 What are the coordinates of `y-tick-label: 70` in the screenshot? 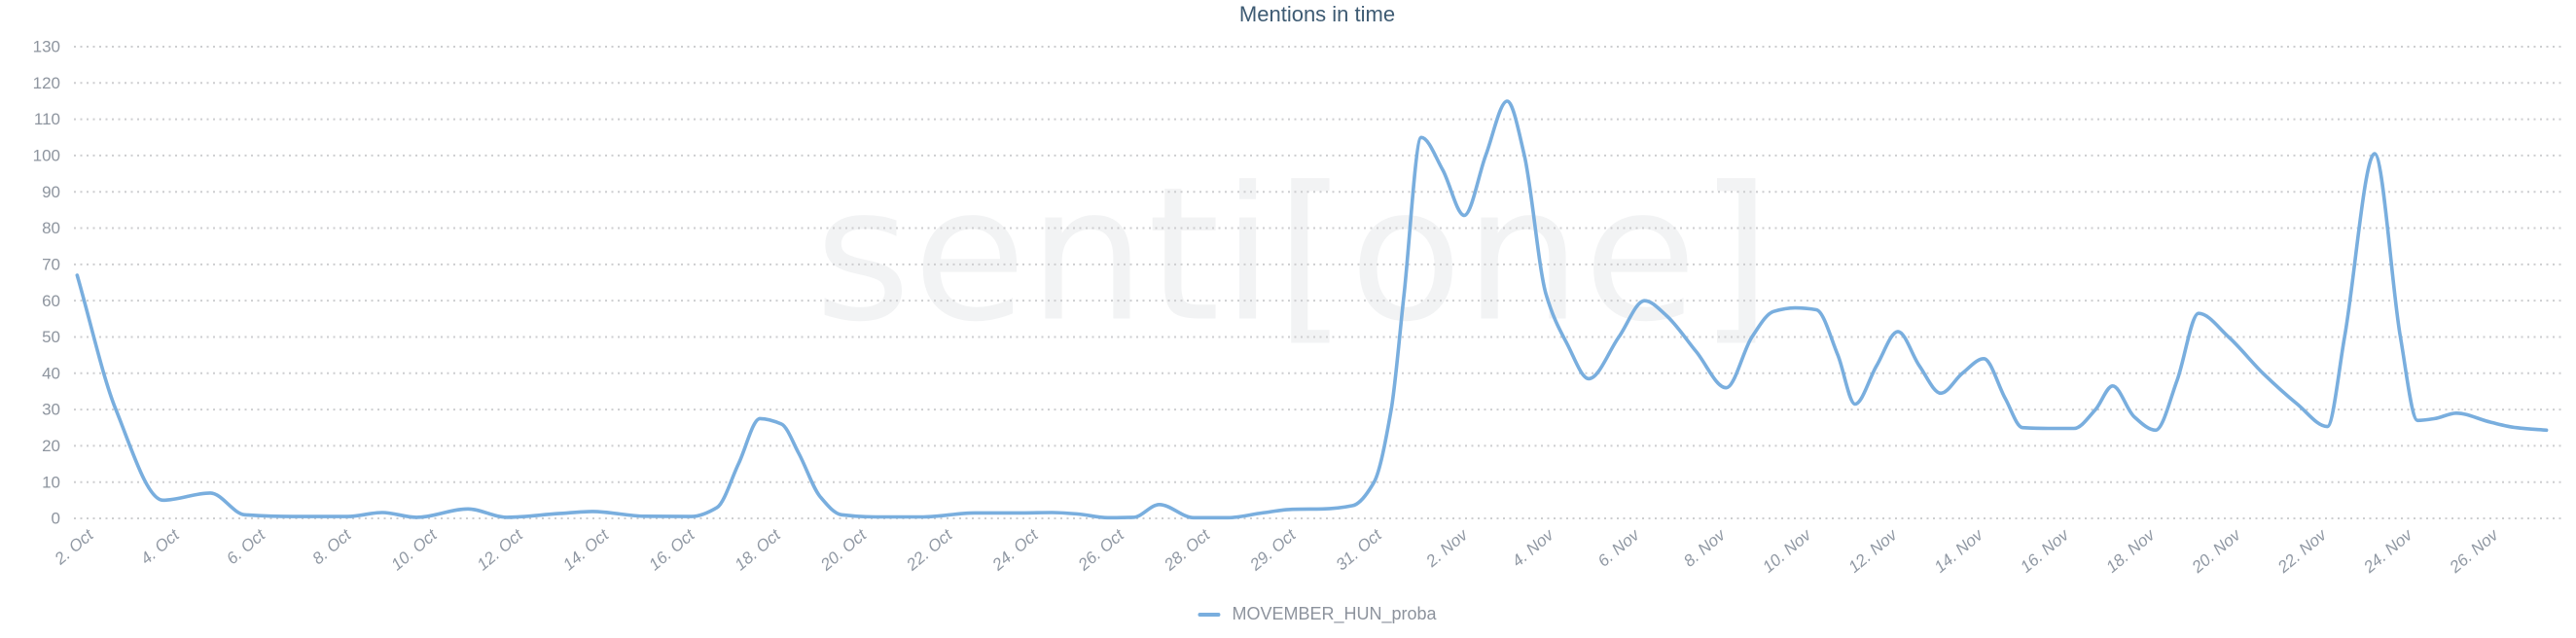 It's located at (51, 264).